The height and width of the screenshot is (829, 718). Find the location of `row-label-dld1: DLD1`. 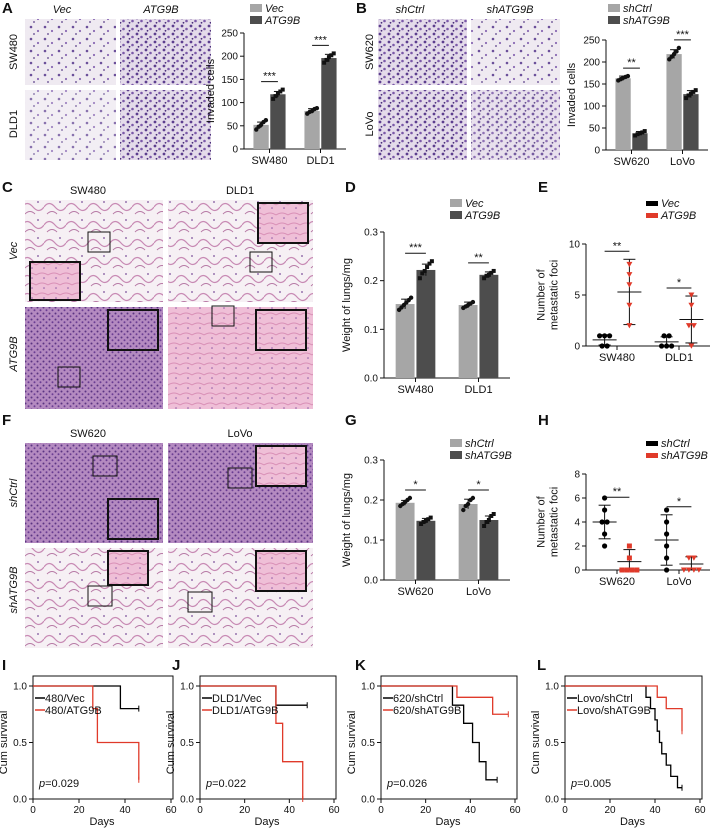

row-label-dld1: DLD1 is located at coordinates (14, 124).